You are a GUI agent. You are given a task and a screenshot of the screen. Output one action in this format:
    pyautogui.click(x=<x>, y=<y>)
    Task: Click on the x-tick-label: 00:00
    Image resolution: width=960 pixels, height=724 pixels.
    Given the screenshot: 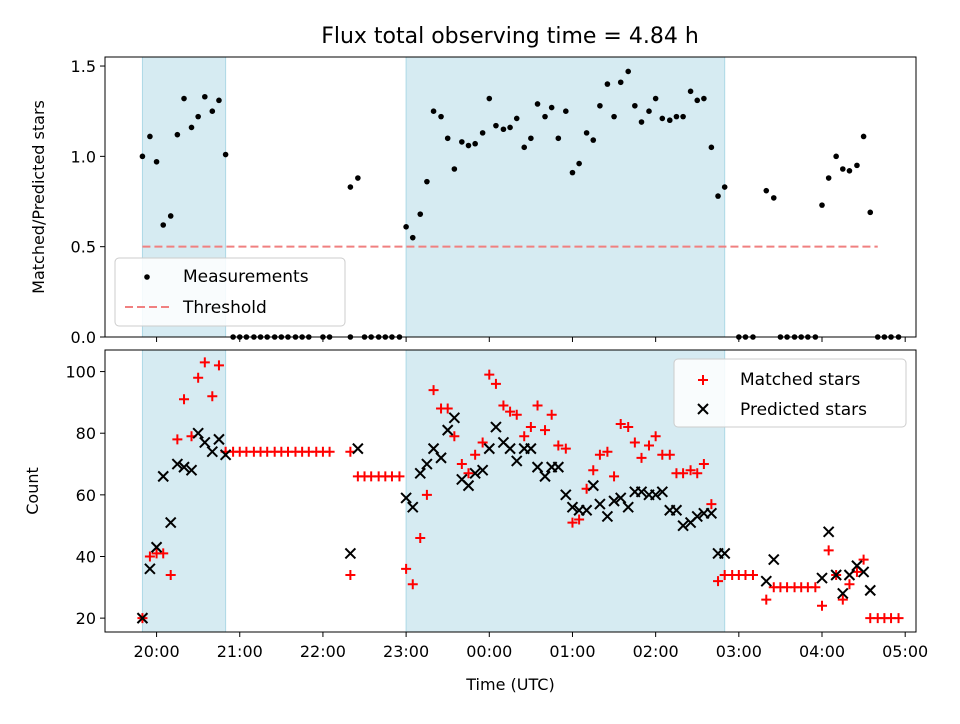 What is the action you would take?
    pyautogui.click(x=489, y=651)
    